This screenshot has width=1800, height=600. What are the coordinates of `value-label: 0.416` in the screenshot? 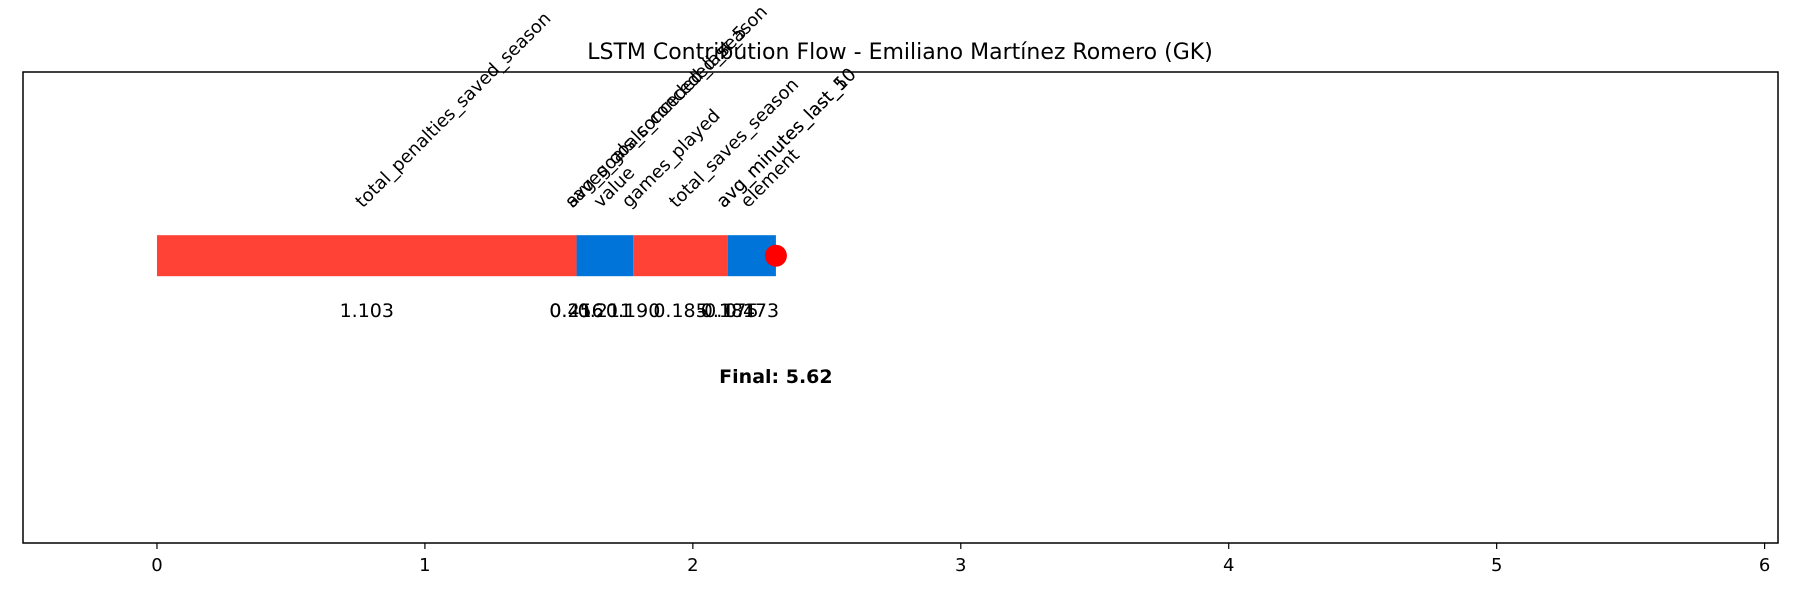 It's located at (576, 311).